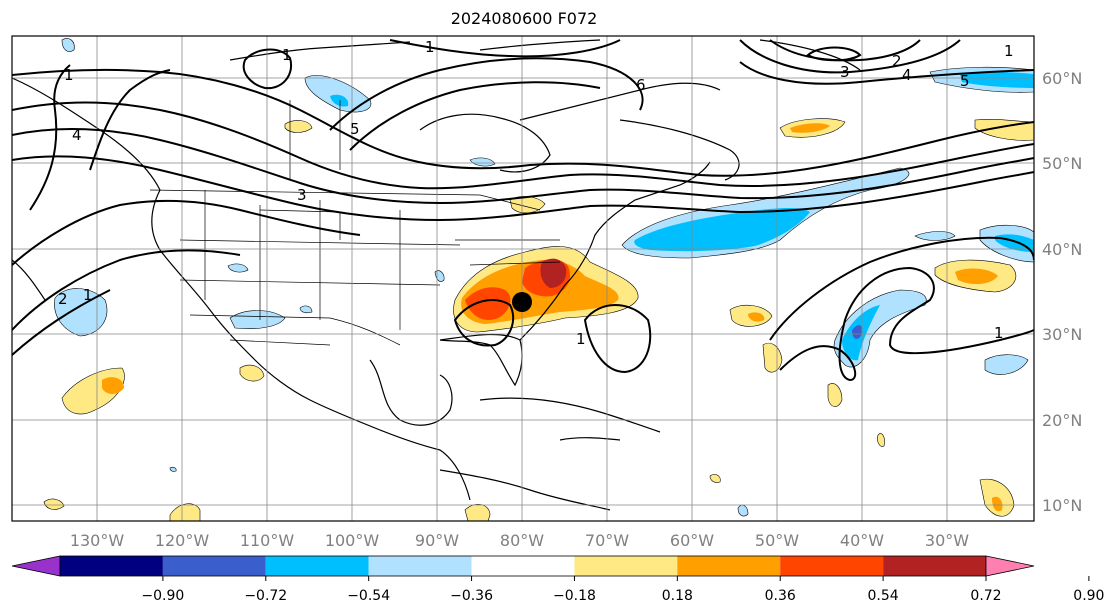 The height and width of the screenshot is (615, 1105). Describe the element at coordinates (1088, 596) in the screenshot. I see `colorbar-tick-label: 0.90` at that location.